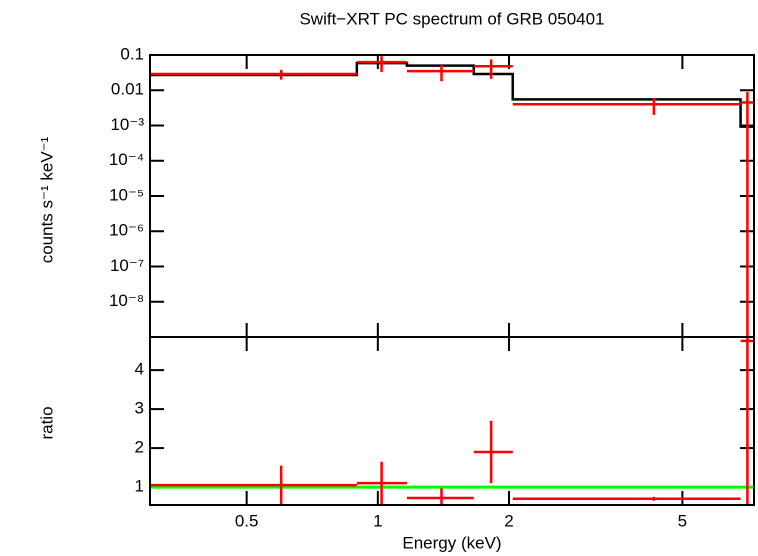  I want to click on x-tick-label: 5, so click(682, 520).